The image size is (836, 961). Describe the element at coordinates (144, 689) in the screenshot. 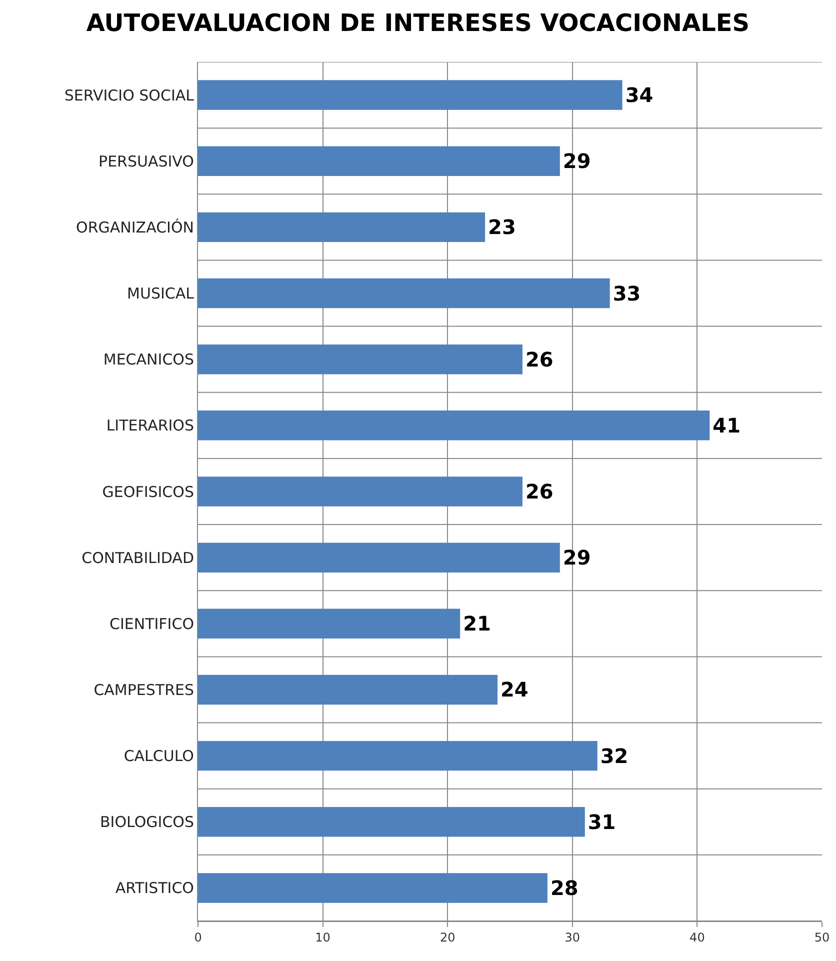

I see `y-tick-label: CAMPESTRES` at that location.